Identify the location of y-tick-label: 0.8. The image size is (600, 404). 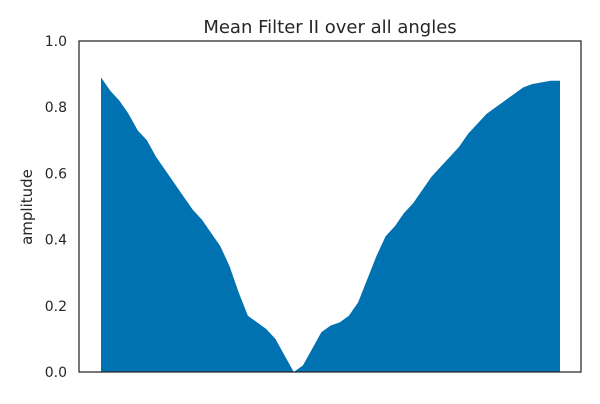
(56, 108).